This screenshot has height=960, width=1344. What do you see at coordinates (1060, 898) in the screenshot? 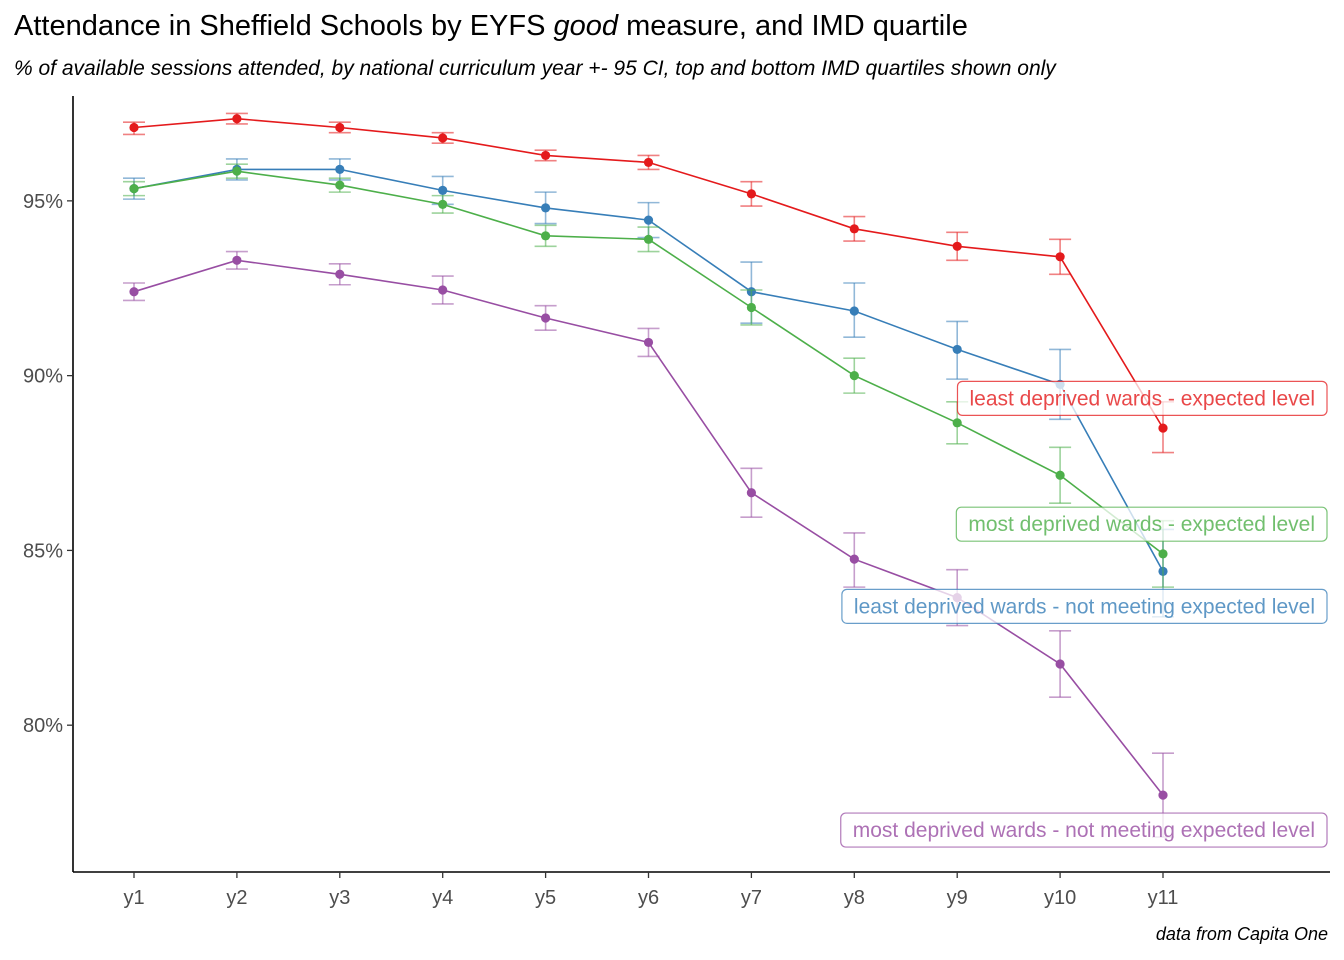
I see `x-tick-label: y10` at bounding box center [1060, 898].